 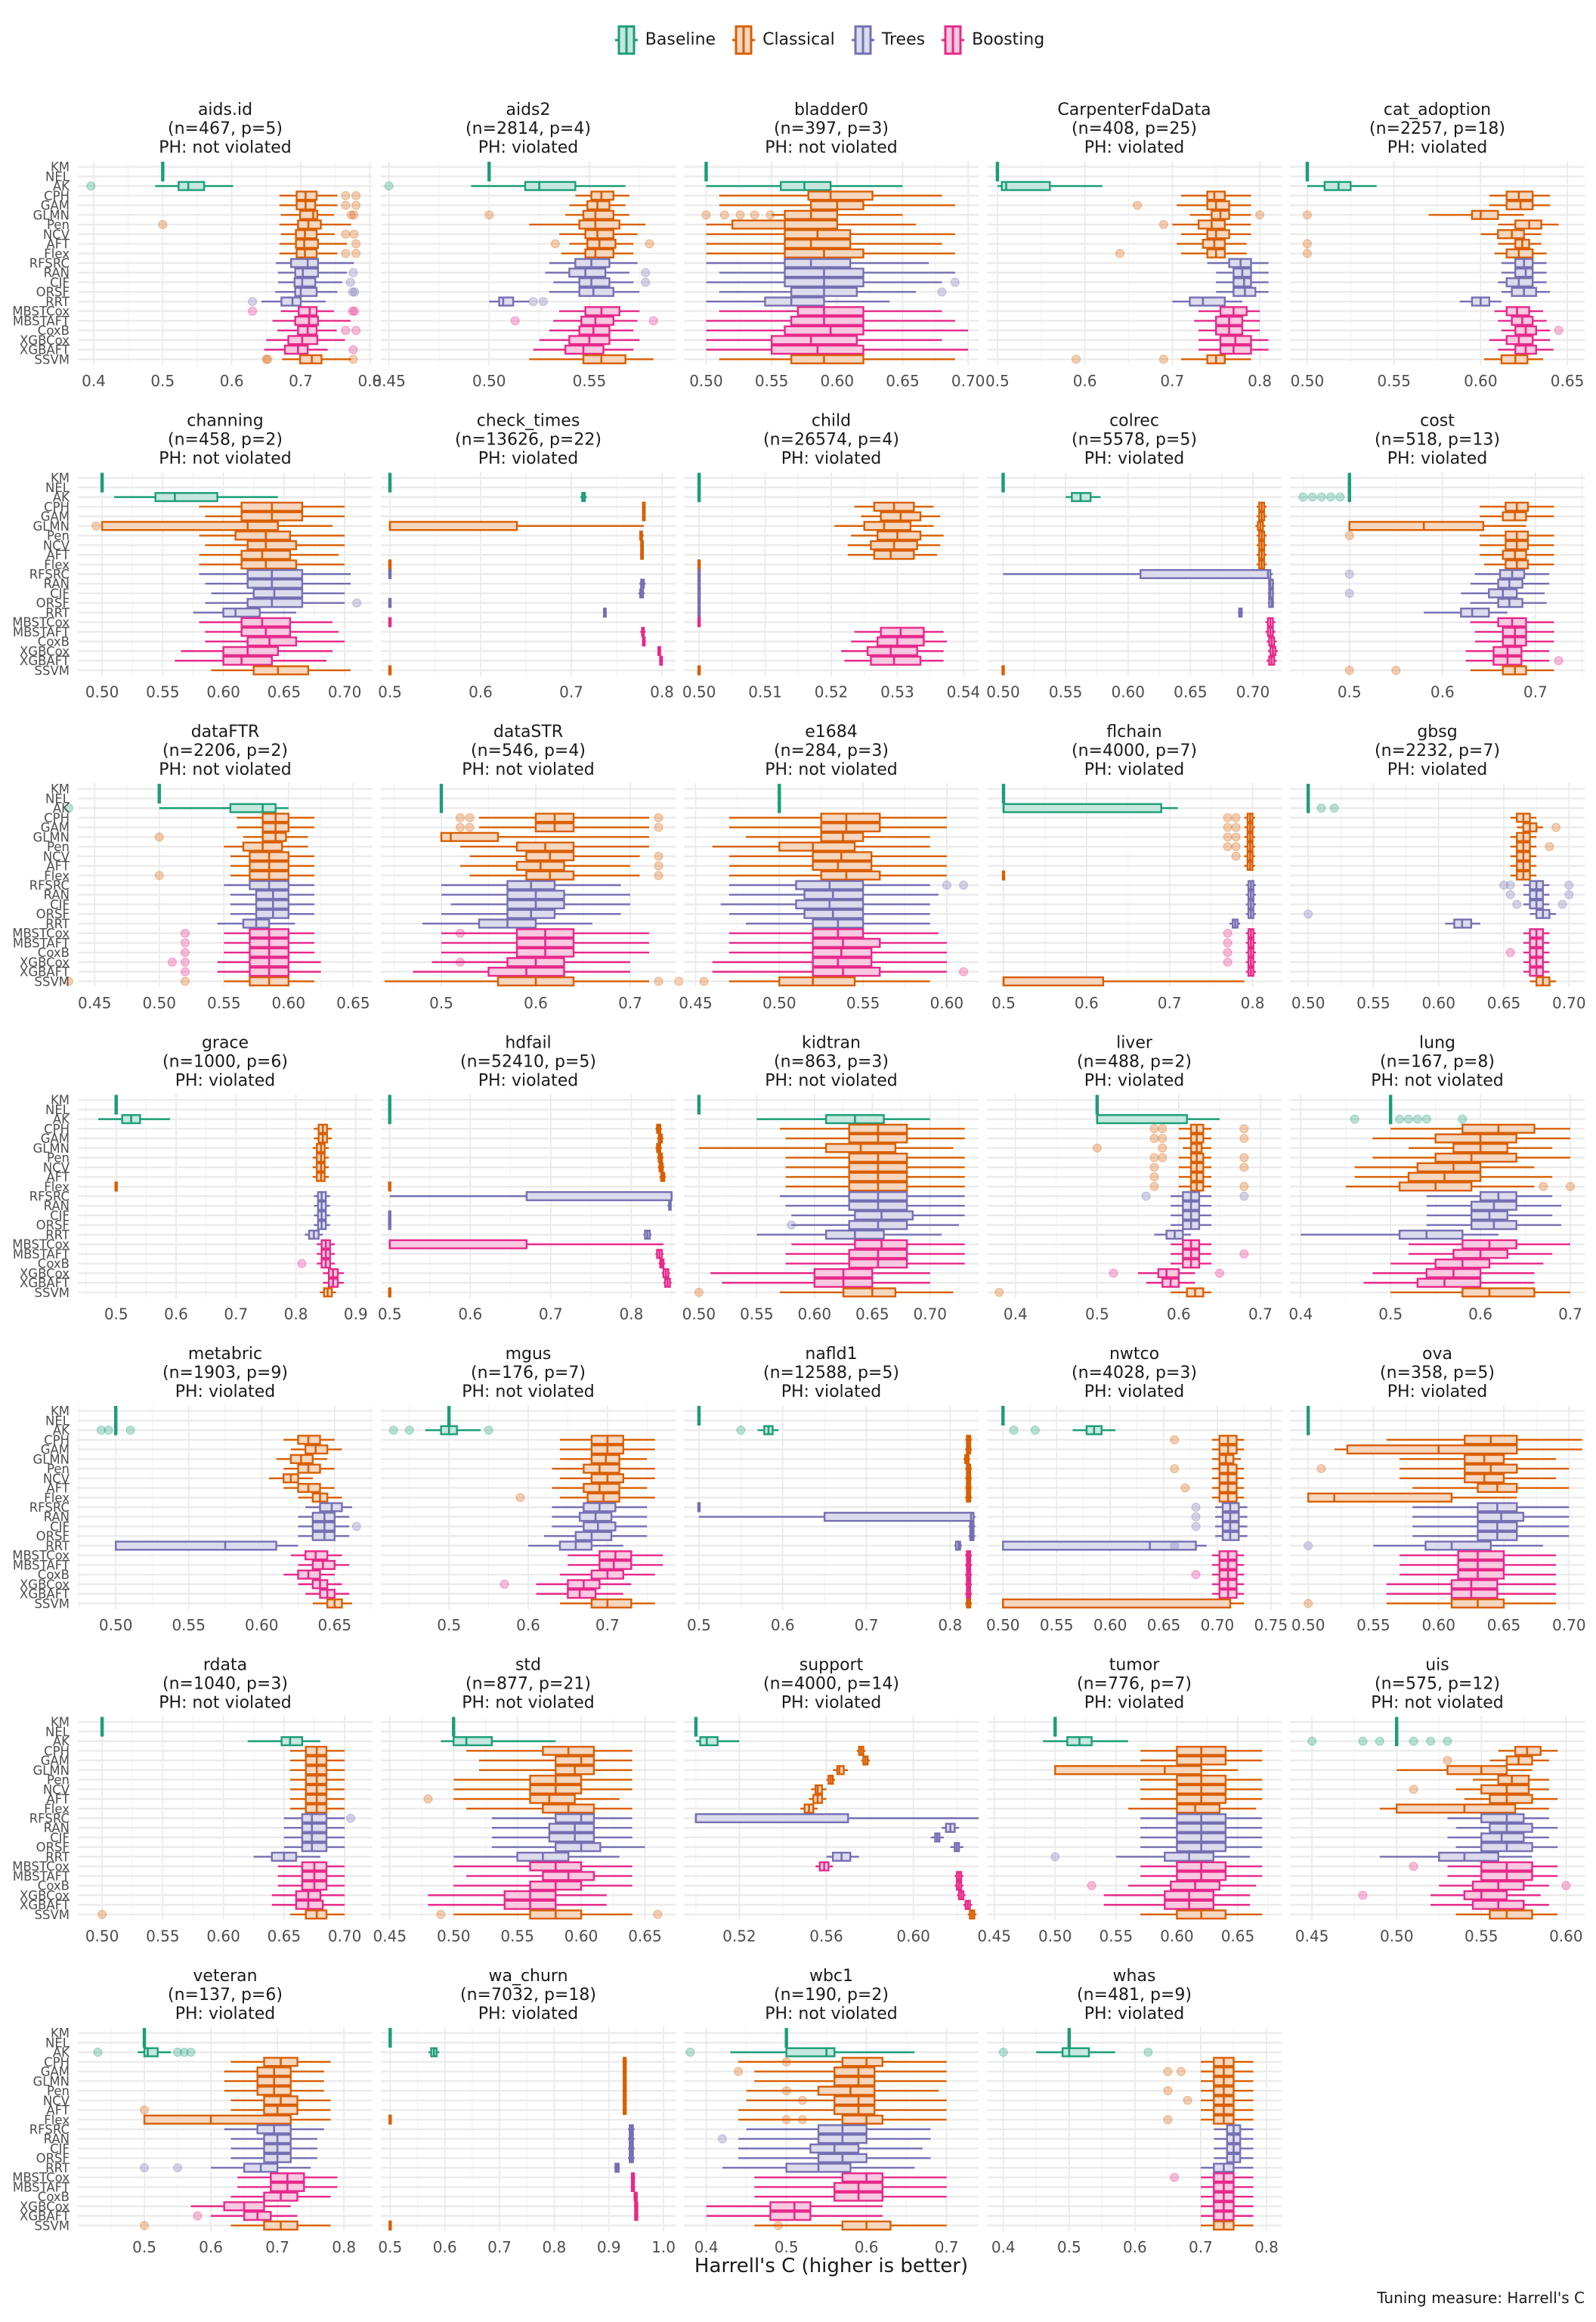 What do you see at coordinates (235, 875) in the screenshot?
I see `boxplot-dataftr-flex` at bounding box center [235, 875].